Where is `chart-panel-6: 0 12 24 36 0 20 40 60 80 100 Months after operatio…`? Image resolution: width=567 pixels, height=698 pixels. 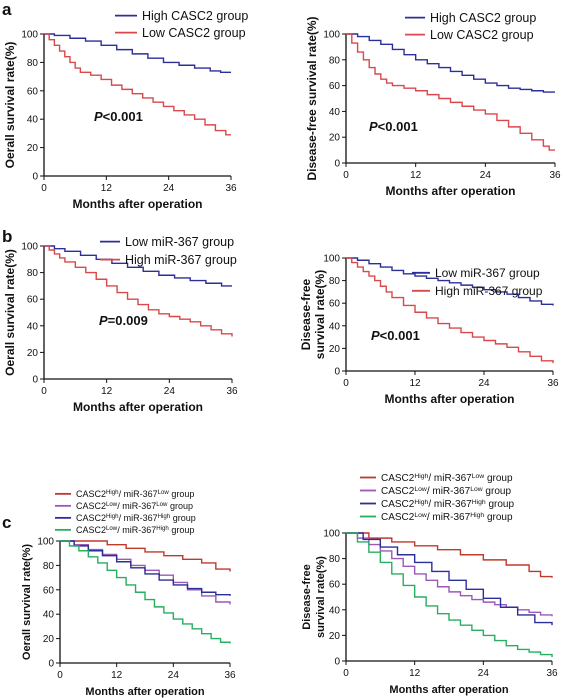 chart-panel-6: 0 12 24 36 0 20 40 60 80 100 Months after operatio… is located at coordinates (429, 585).